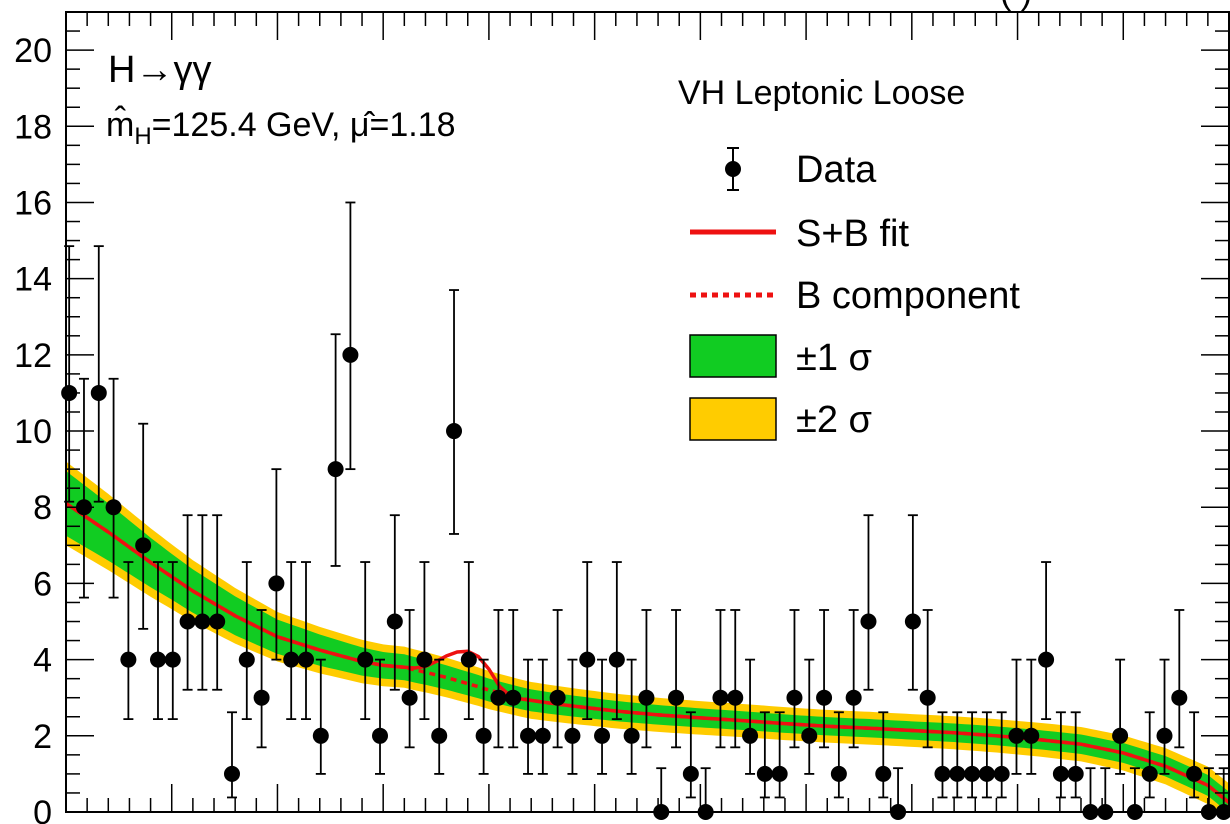 The height and width of the screenshot is (824, 1230). Describe the element at coordinates (42, 661) in the screenshot. I see `y-tick-label: 4` at that location.